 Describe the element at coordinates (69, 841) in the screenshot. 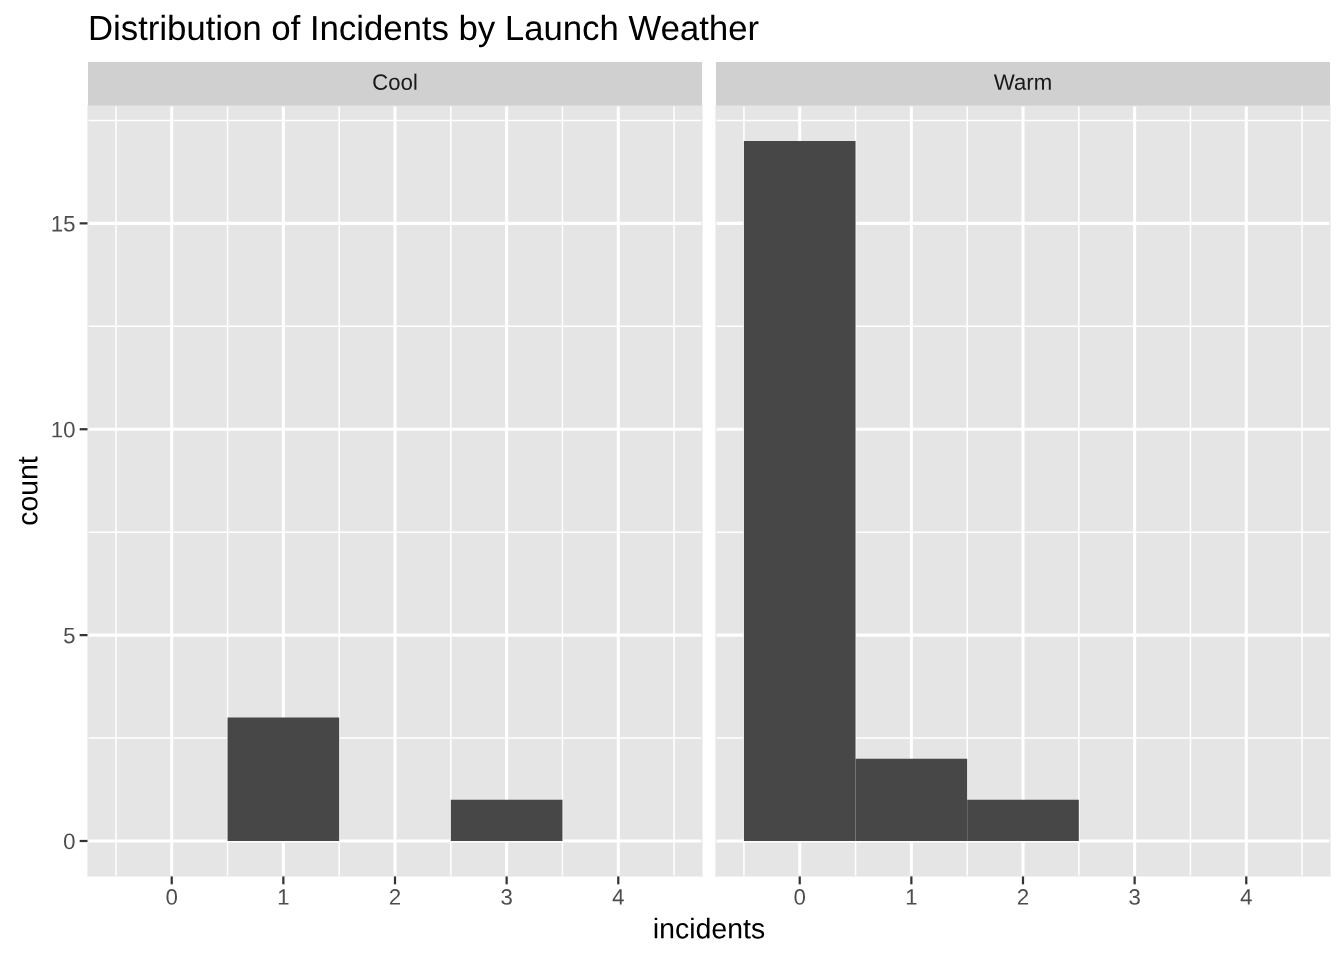

I see `y-tick-label: 0` at that location.